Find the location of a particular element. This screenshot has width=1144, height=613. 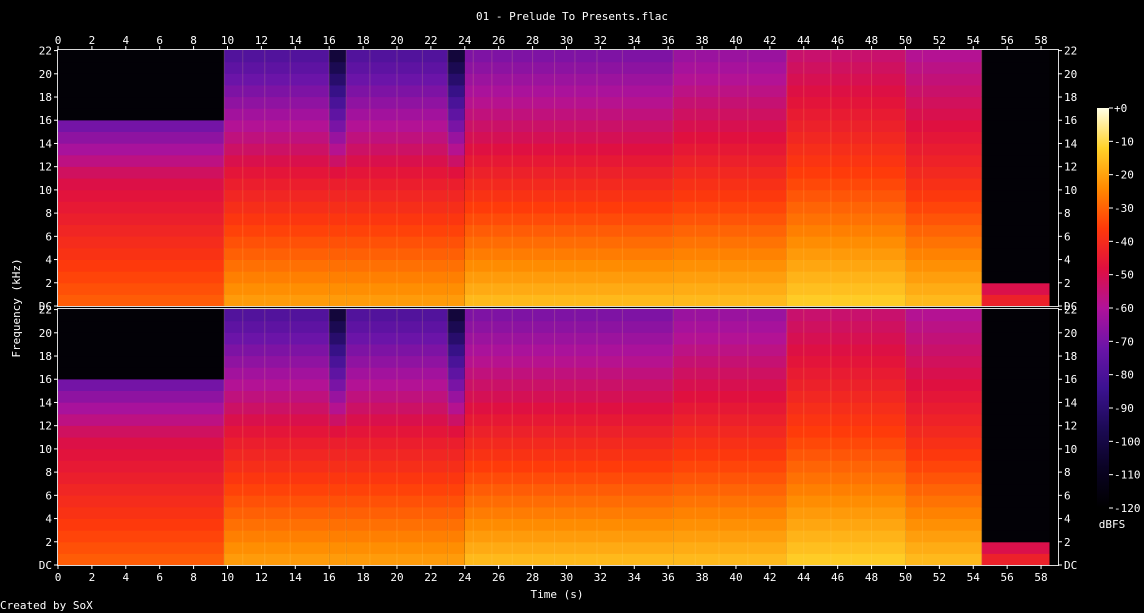

x-tick-label: 4 is located at coordinates (125, 577).